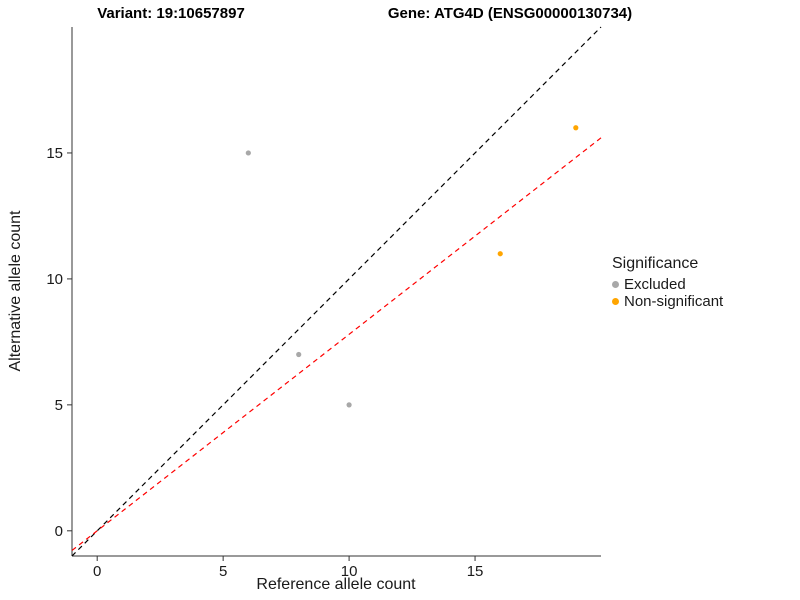  Describe the element at coordinates (54, 279) in the screenshot. I see `y-tick-label: 10` at that location.